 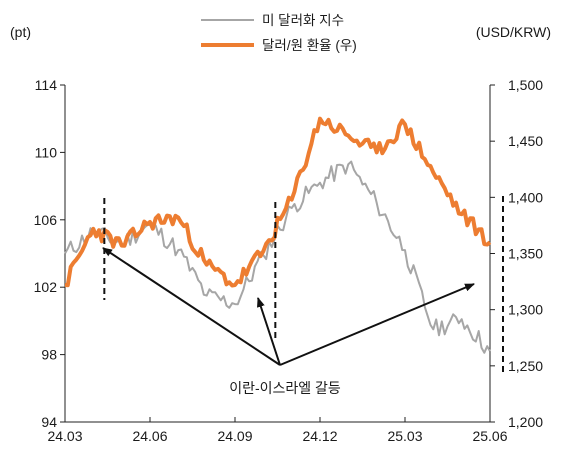 I want to click on right-tick-label: 1,500, so click(x=525, y=85).